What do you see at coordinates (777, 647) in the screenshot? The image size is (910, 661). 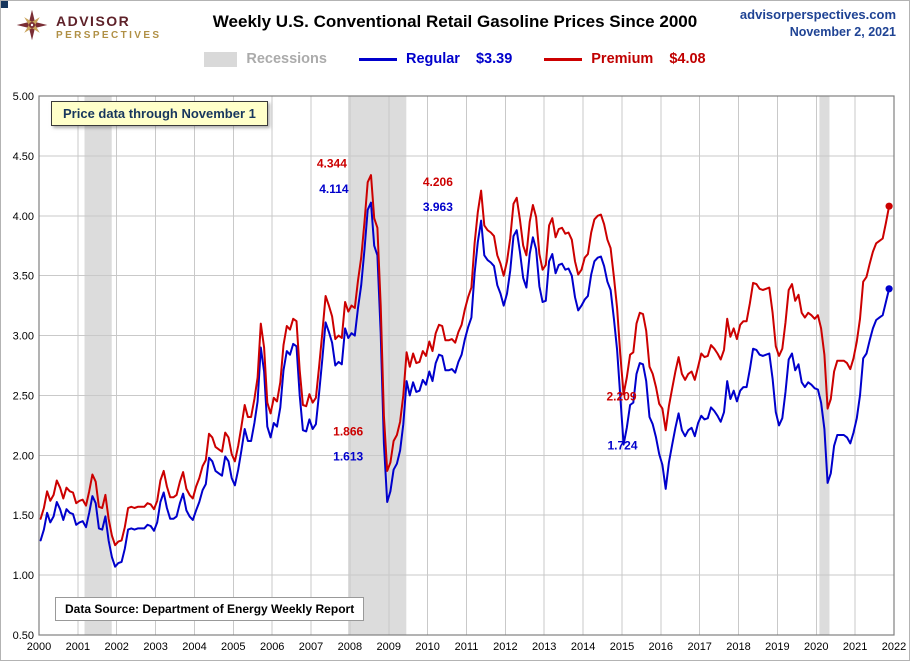 I see `x-tick-label: 2019` at bounding box center [777, 647].